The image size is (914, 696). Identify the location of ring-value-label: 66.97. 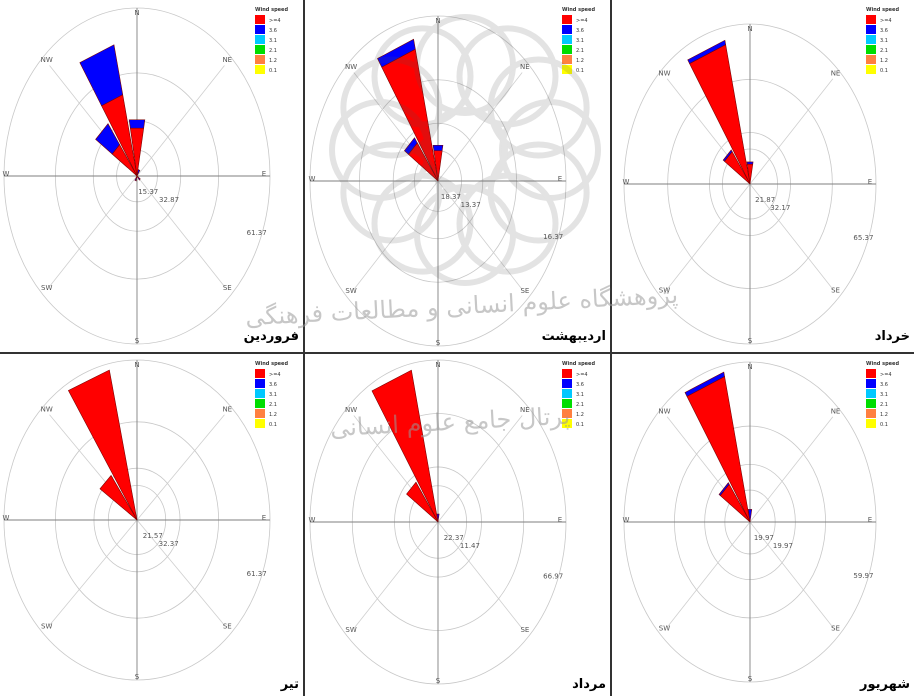
(553, 577).